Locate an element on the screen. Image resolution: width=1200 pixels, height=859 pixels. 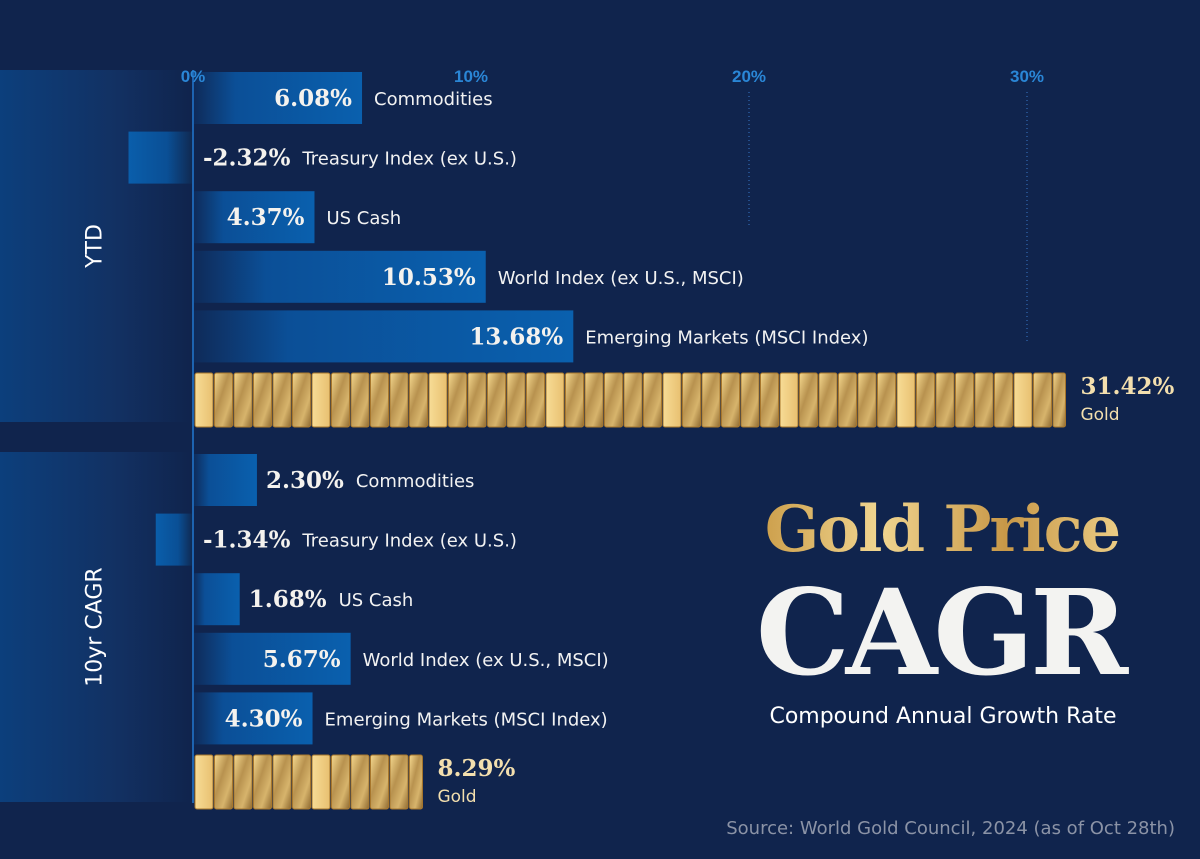
bar-value-label: 4.30% is located at coordinates (264, 718).